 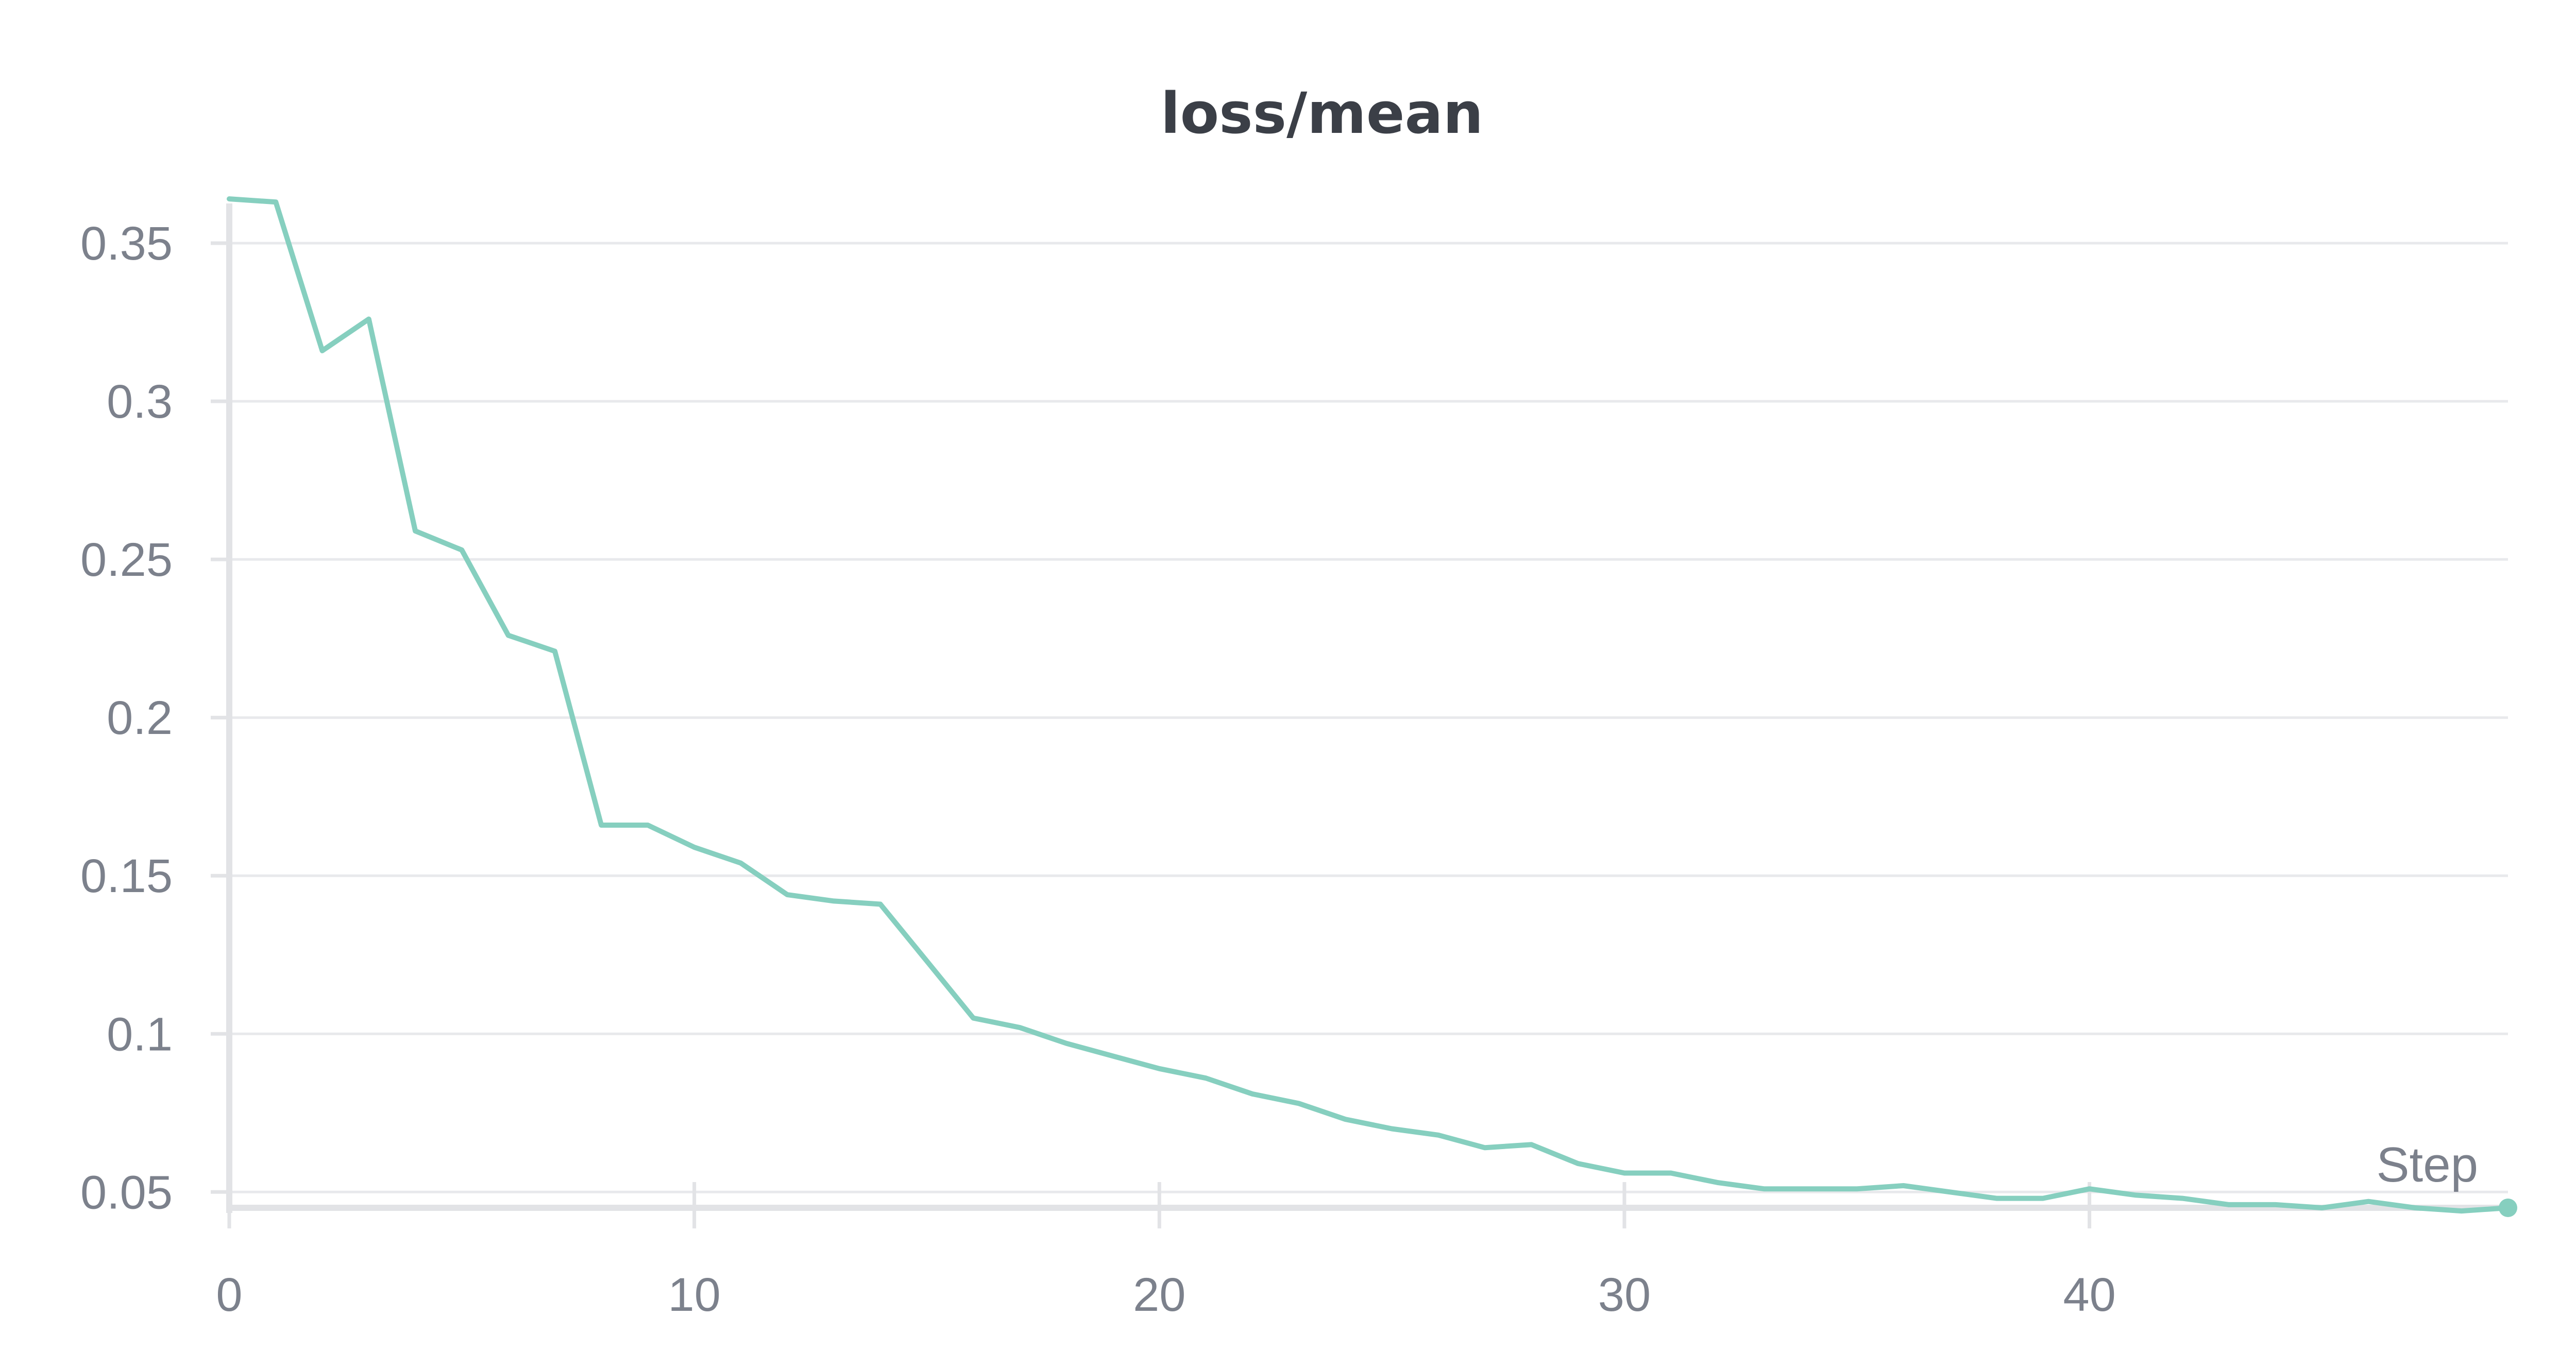 What do you see at coordinates (694, 1295) in the screenshot?
I see `x-tick-label: 10` at bounding box center [694, 1295].